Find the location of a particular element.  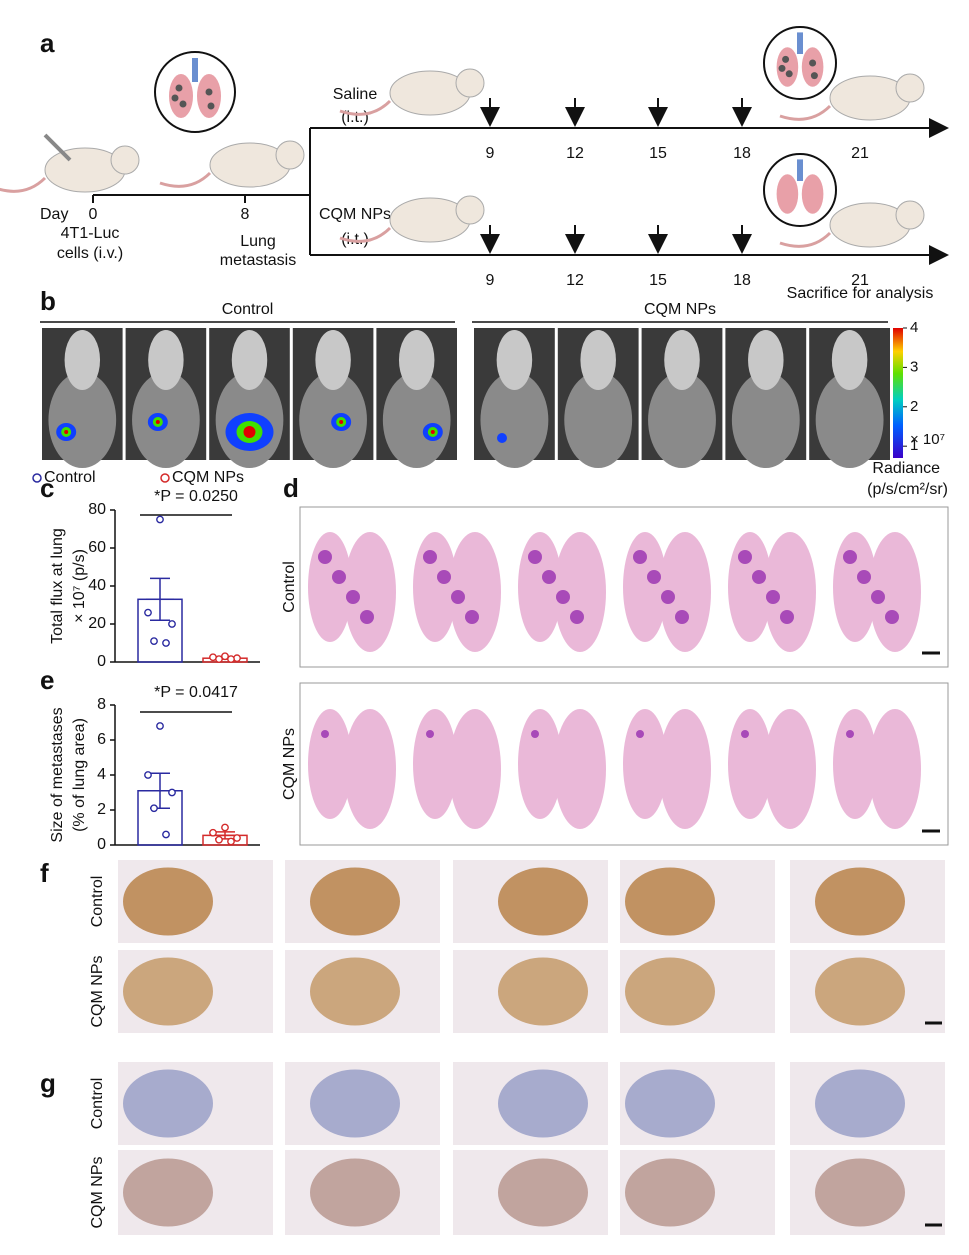

y-tick-label: 4 is located at coordinates (101, 774).